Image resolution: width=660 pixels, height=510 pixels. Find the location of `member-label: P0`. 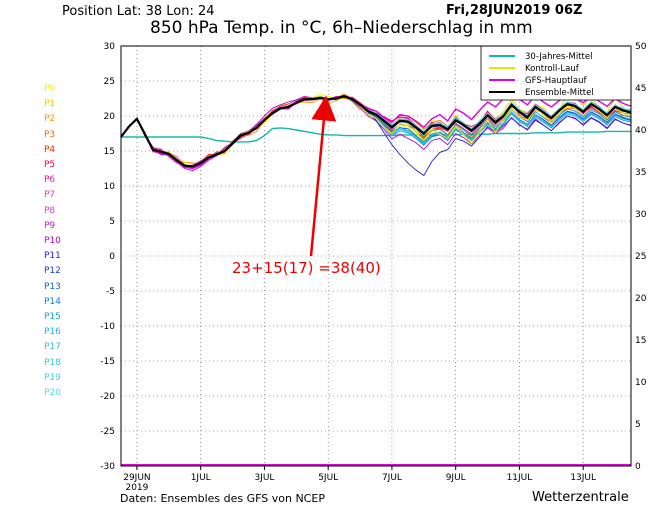

member-label: P0 is located at coordinates (50, 89).